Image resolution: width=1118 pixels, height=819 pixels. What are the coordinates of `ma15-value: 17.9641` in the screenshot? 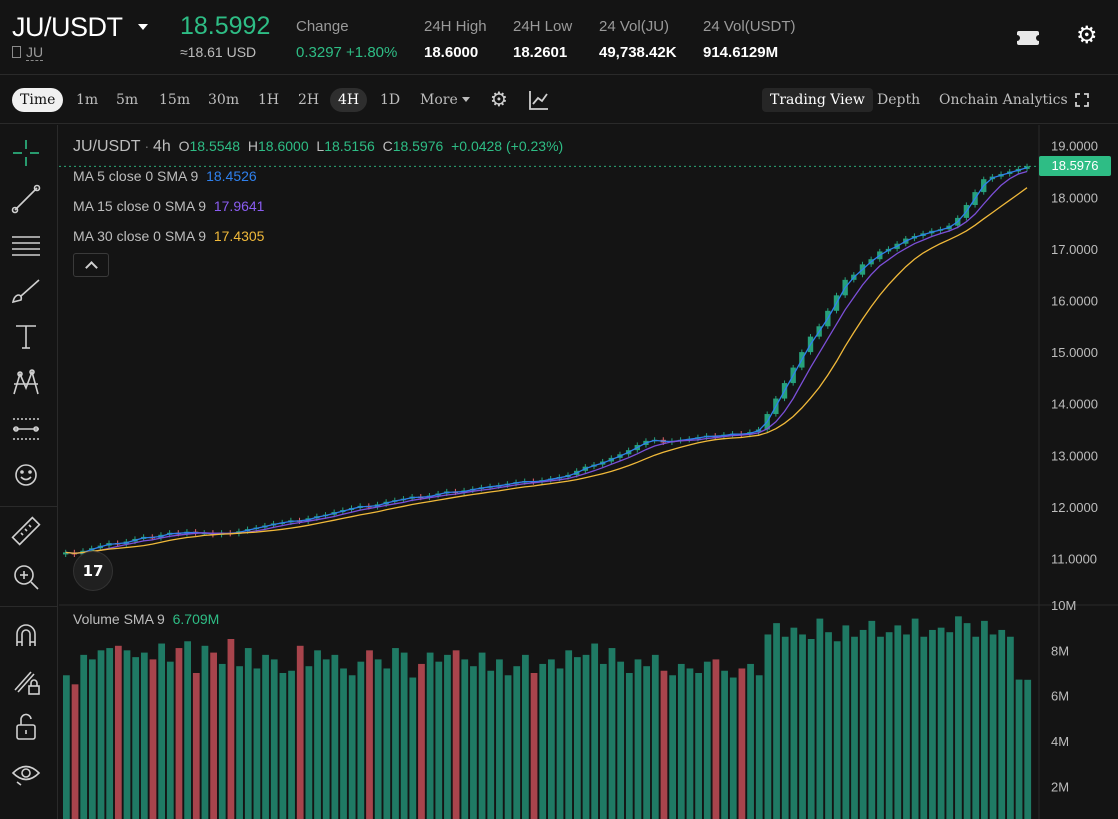 It's located at (239, 206).